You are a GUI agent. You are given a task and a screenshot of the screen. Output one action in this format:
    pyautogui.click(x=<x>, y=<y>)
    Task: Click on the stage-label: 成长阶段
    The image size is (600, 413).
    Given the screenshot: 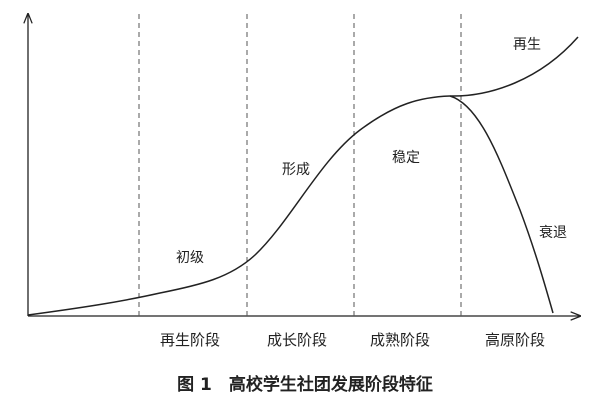 What is the action you would take?
    pyautogui.click(x=297, y=340)
    